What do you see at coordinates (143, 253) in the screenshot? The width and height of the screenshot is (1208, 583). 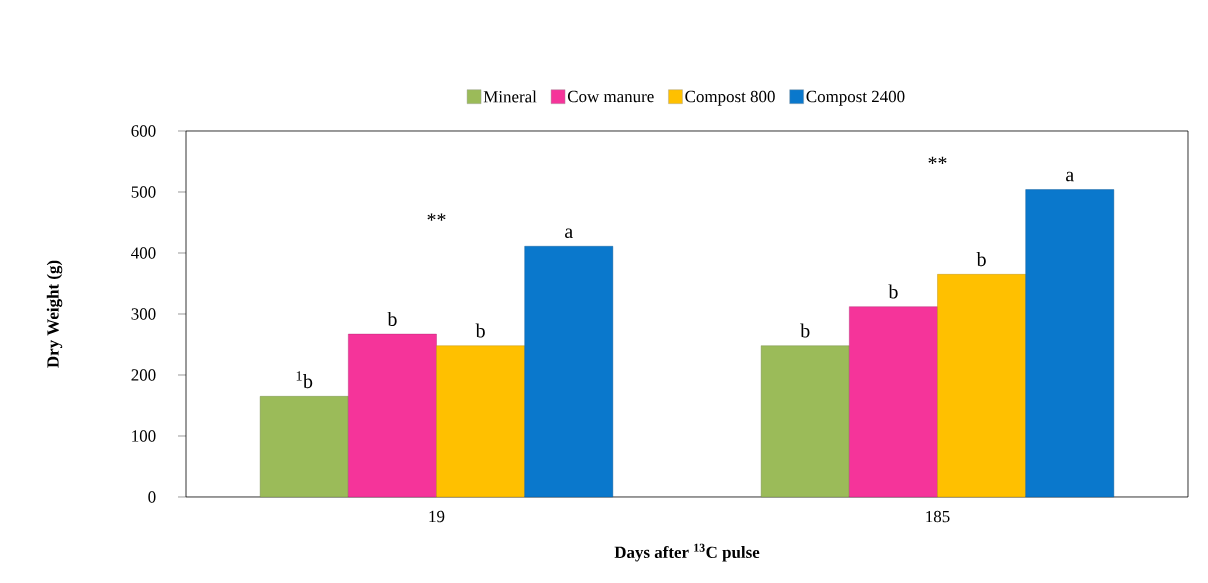 I see `y-tick-label: 400` at bounding box center [143, 253].